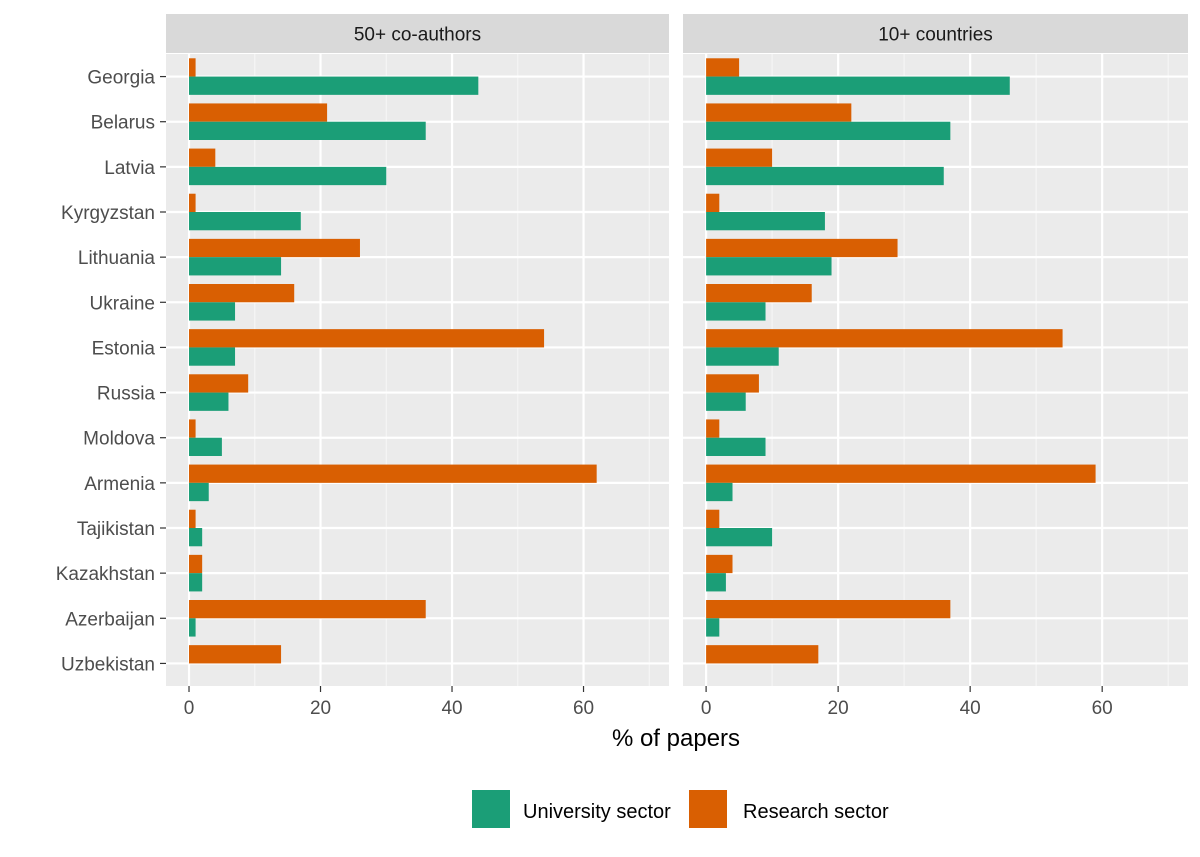  I want to click on legend: University sector Research sector, so click(680, 809).